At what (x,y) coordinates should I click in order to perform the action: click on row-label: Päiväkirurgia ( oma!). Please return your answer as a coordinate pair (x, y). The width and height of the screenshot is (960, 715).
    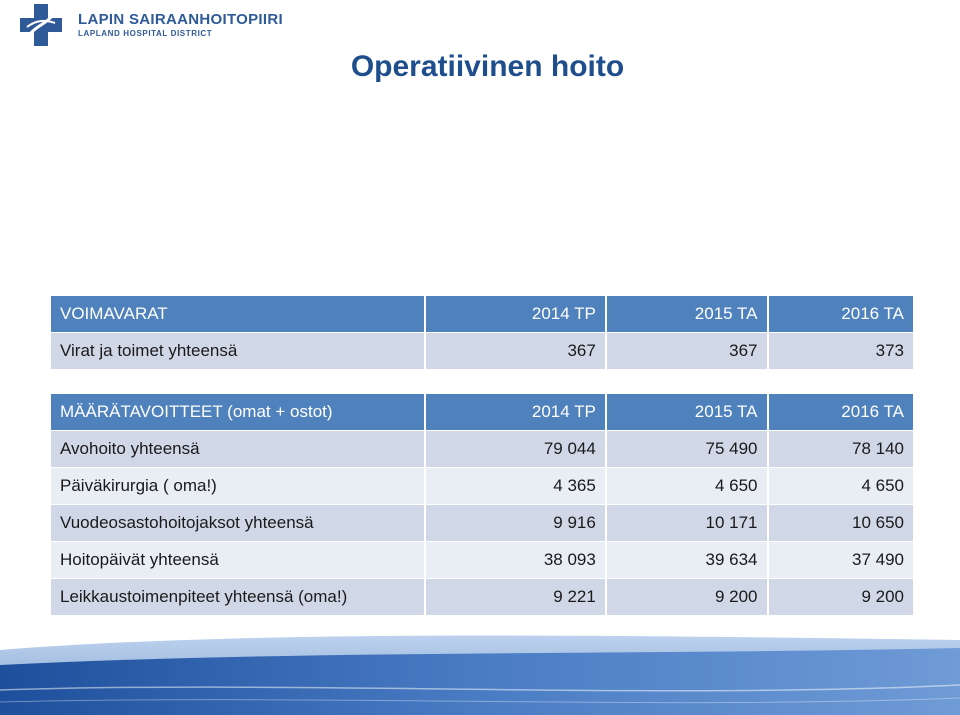
    Looking at the image, I should click on (237, 486).